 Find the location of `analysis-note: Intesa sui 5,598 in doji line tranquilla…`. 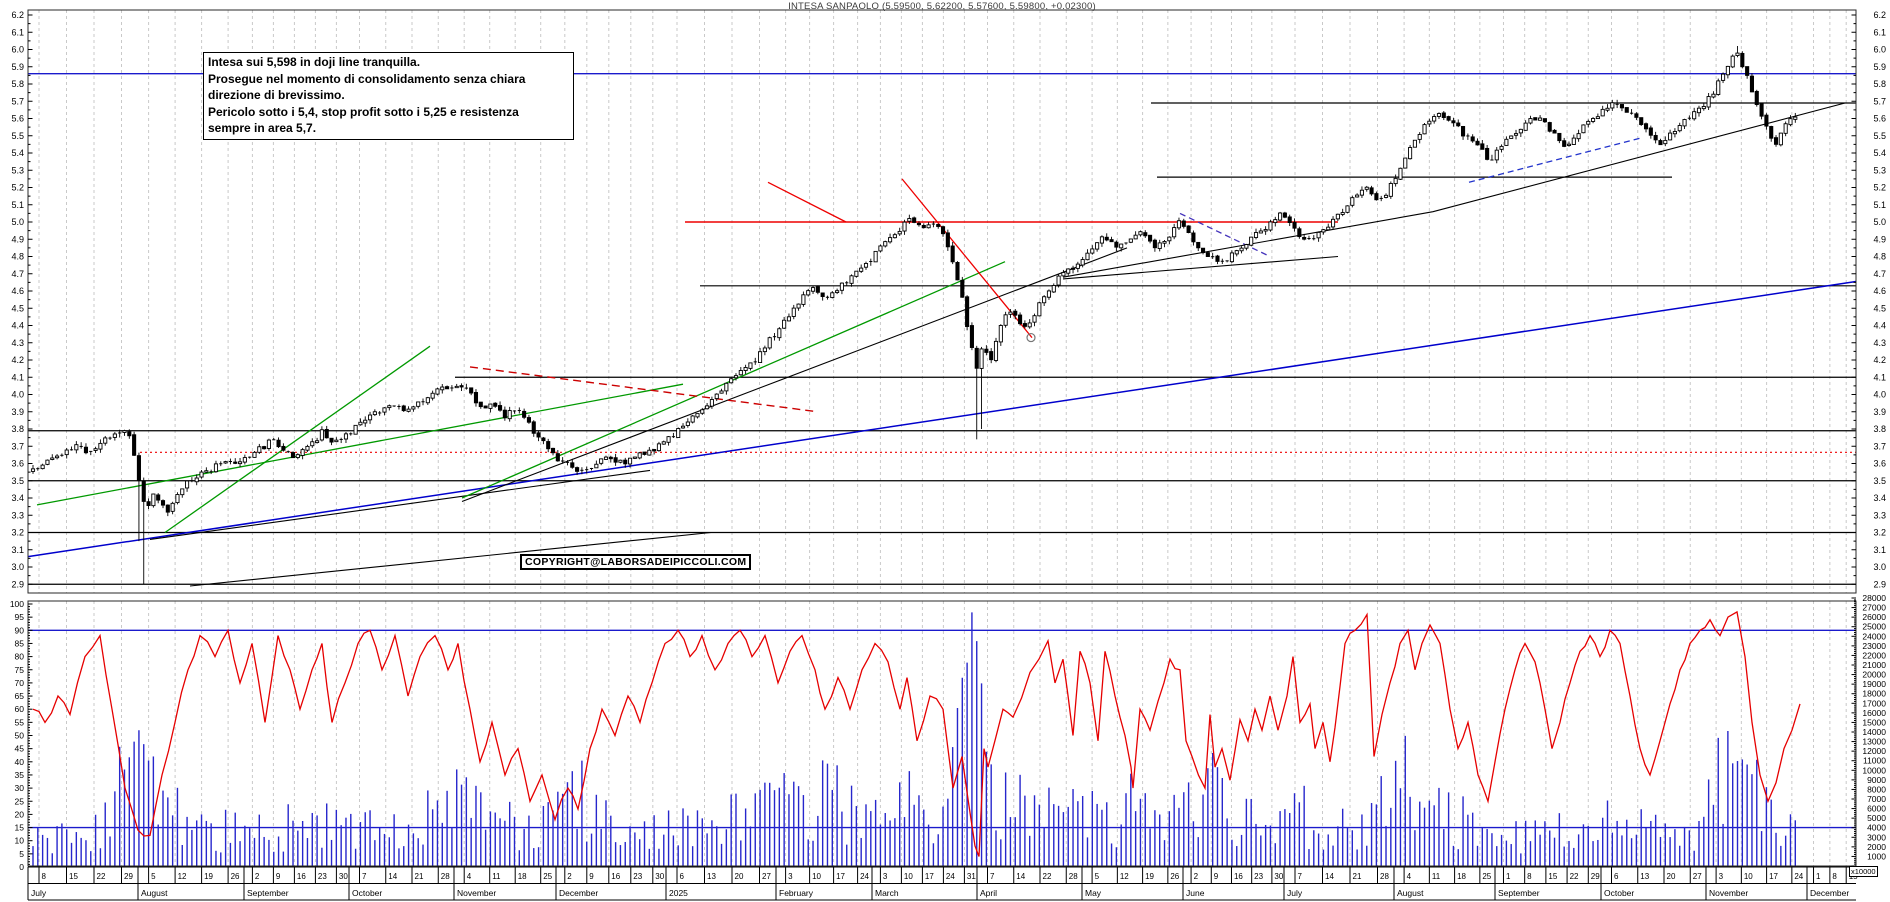

analysis-note: Intesa sui 5,598 in doji line tranquilla… is located at coordinates (388, 96).